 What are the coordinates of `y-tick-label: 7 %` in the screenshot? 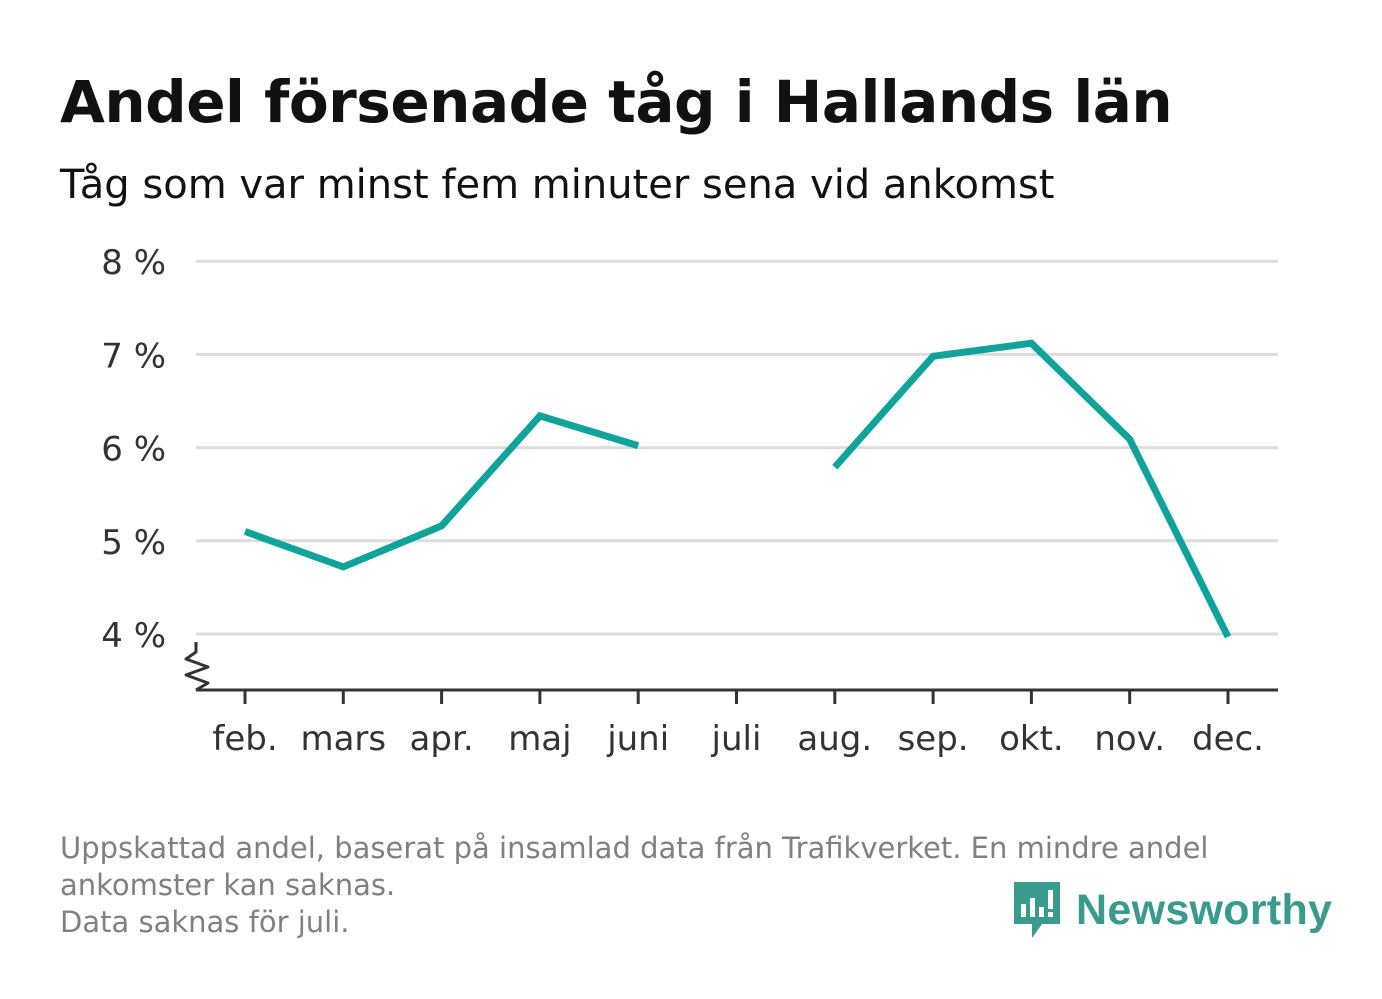 It's located at (133, 356).